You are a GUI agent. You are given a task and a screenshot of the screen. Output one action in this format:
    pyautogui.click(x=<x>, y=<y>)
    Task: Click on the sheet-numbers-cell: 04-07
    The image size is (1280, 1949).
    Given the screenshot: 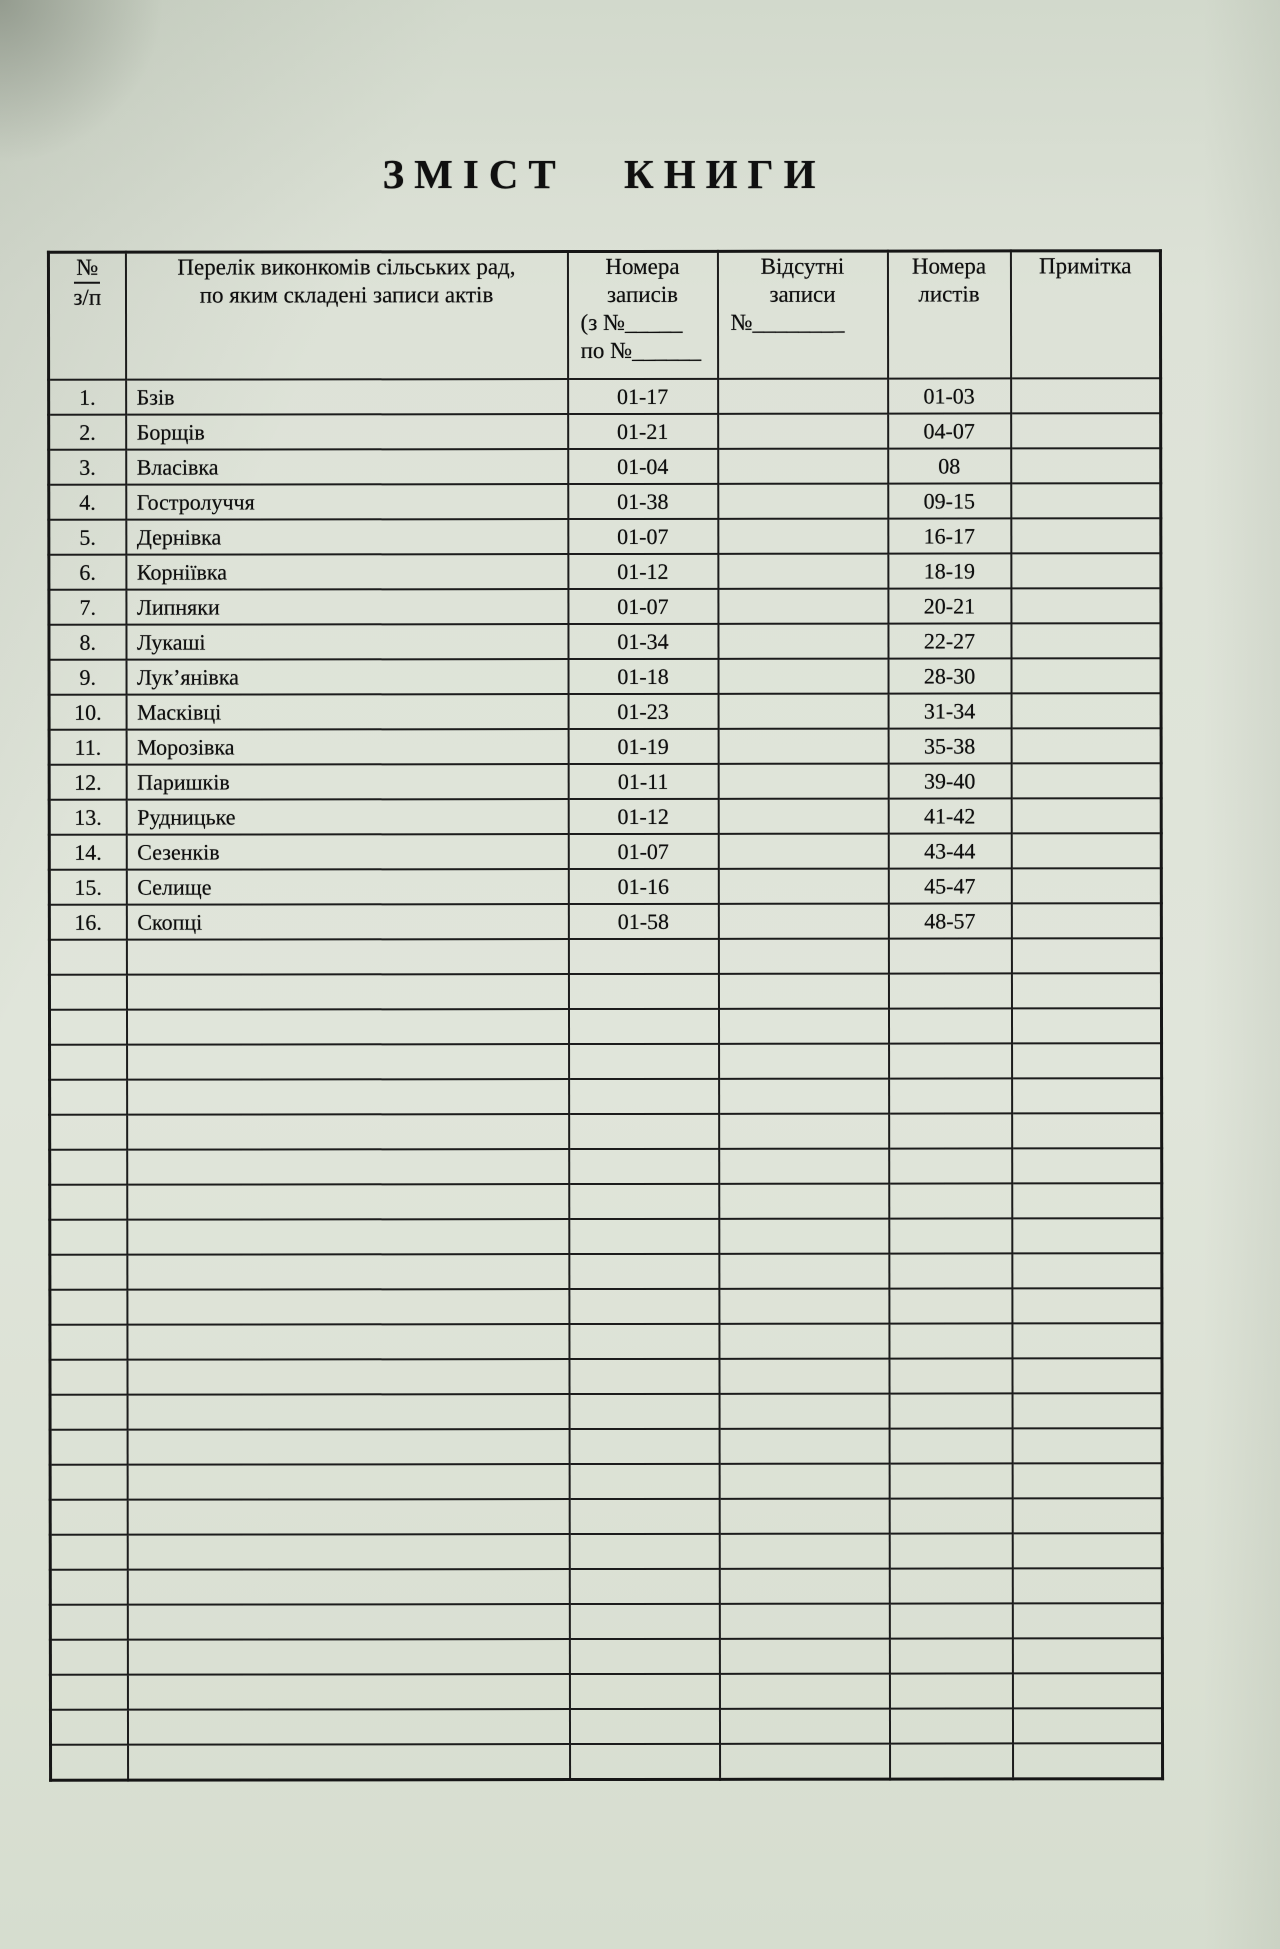 What is the action you would take?
    pyautogui.click(x=949, y=431)
    